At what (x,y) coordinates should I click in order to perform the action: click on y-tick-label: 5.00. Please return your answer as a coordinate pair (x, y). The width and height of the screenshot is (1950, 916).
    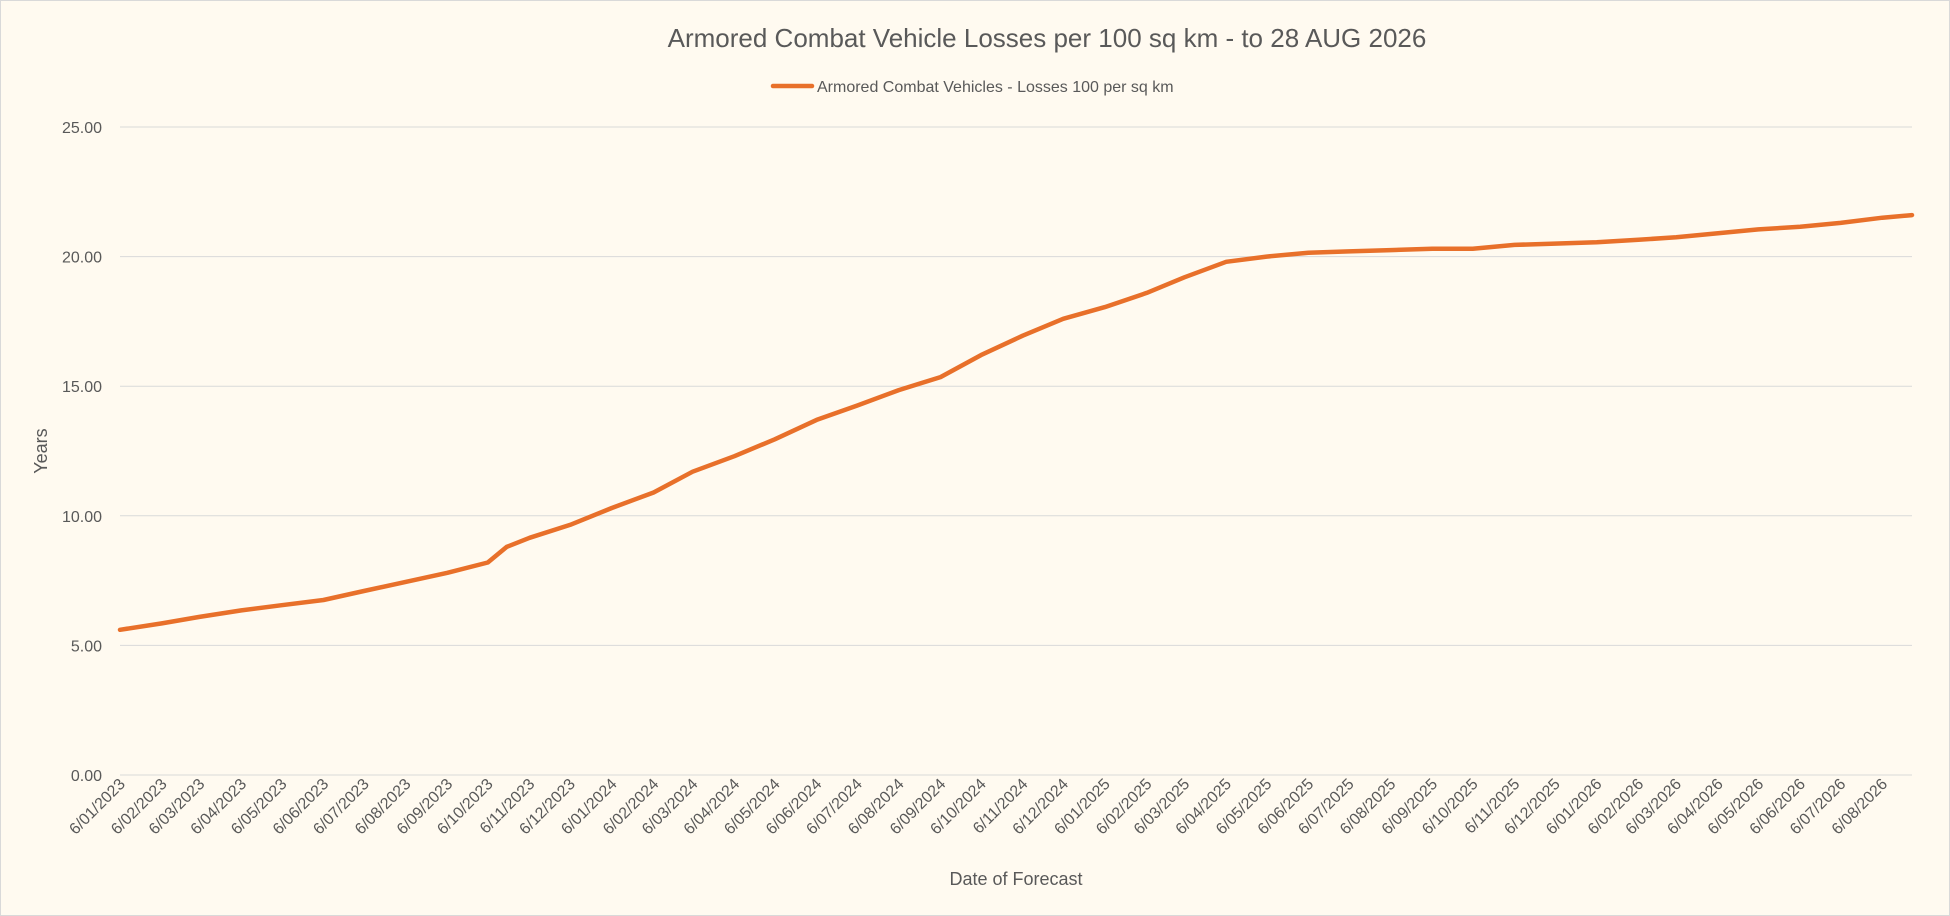
    Looking at the image, I should click on (86, 646).